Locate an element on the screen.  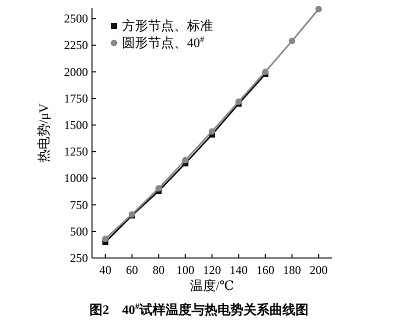
legend-label: 圆形节点、40$^{#}$ is located at coordinates (163, 42).